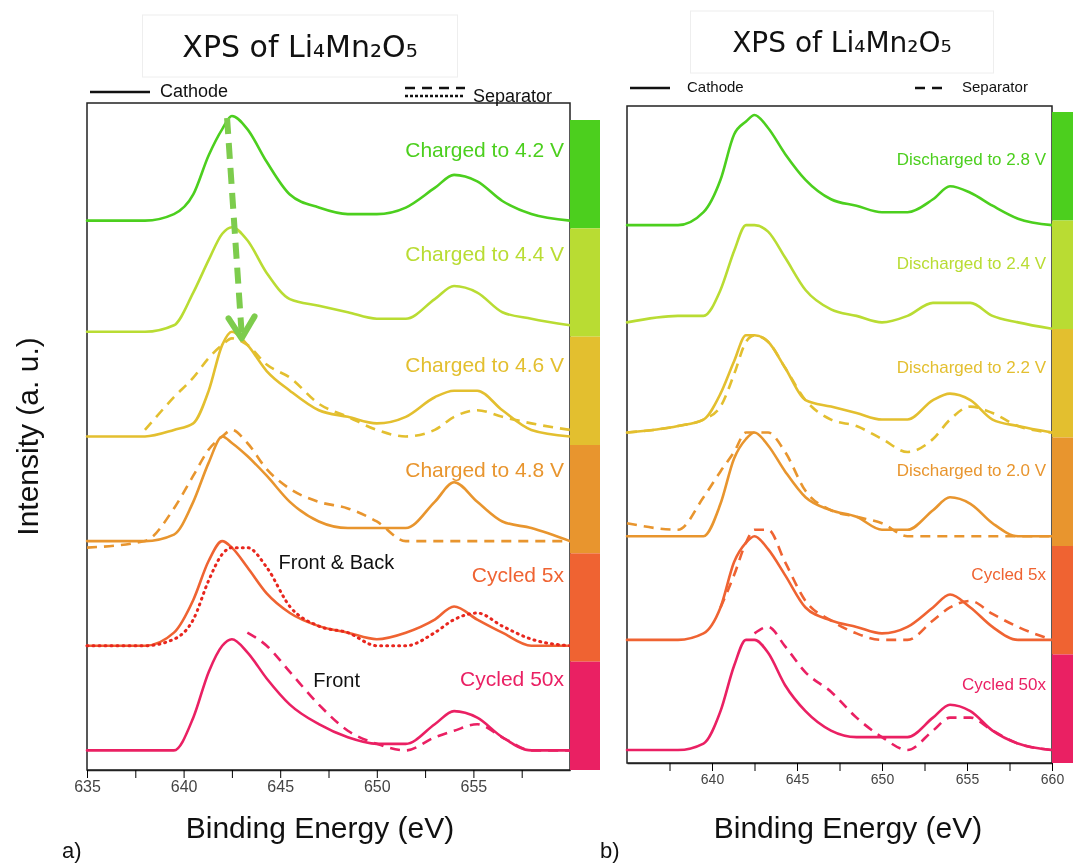 This screenshot has width=1073, height=867. Describe the element at coordinates (72, 850) in the screenshot. I see `text: a)` at that location.